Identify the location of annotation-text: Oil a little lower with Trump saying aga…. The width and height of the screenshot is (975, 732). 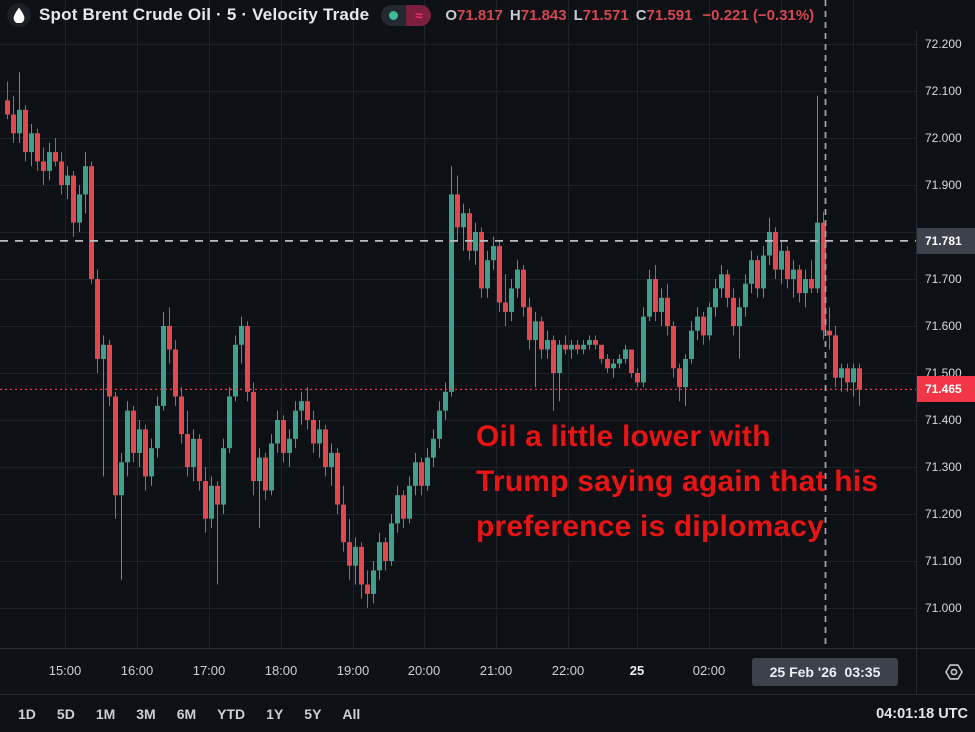
(677, 481).